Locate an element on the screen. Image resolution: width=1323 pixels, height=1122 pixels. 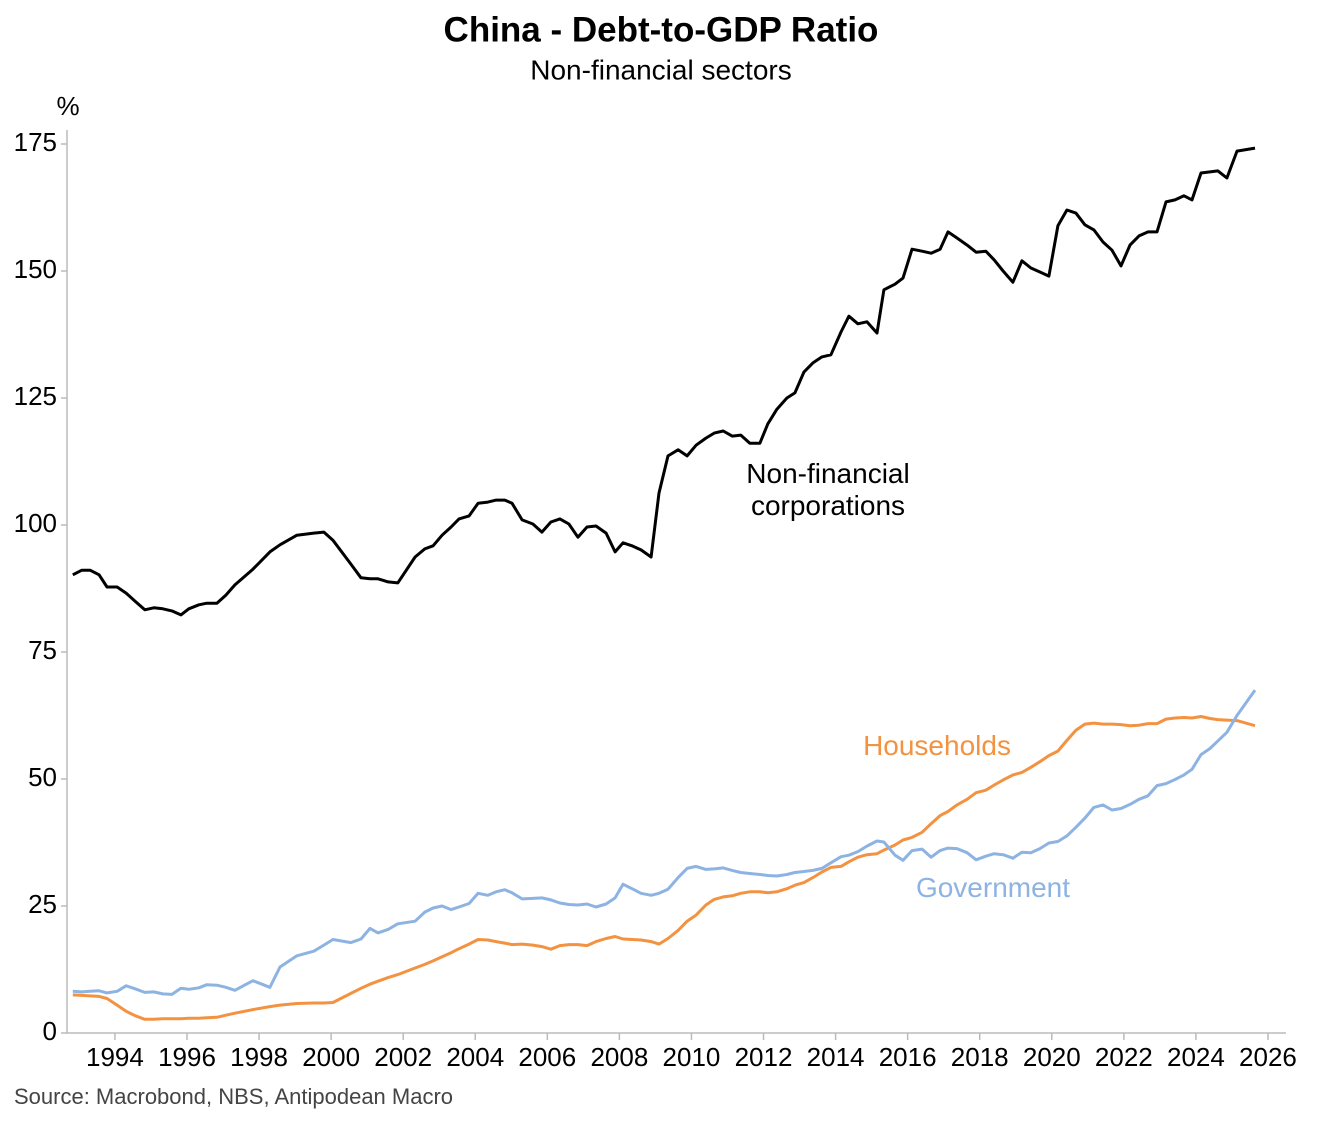
x-tick-label: 1994 is located at coordinates (115, 1057).